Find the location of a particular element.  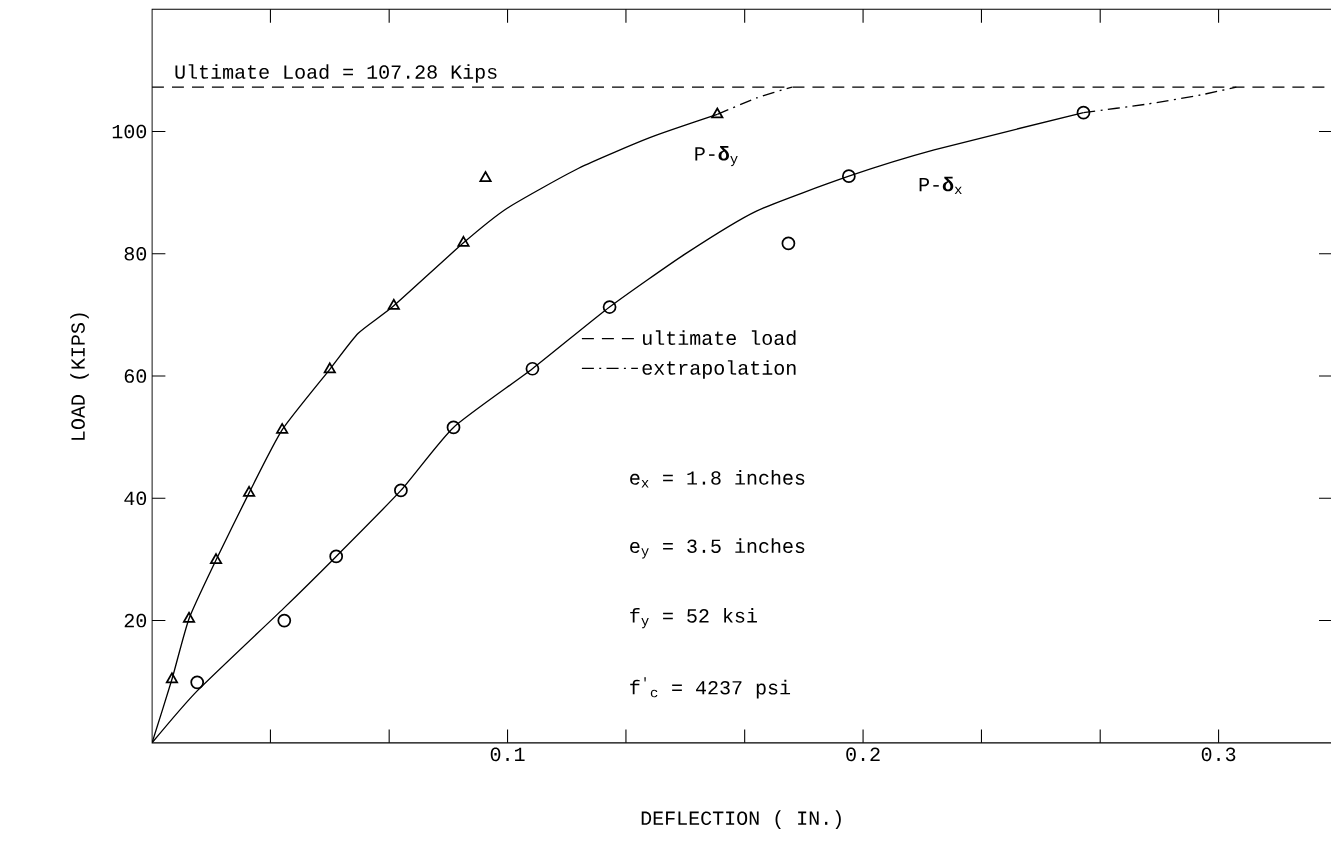

y-axis-title: LOAD (KIPS) is located at coordinates (79, 376).